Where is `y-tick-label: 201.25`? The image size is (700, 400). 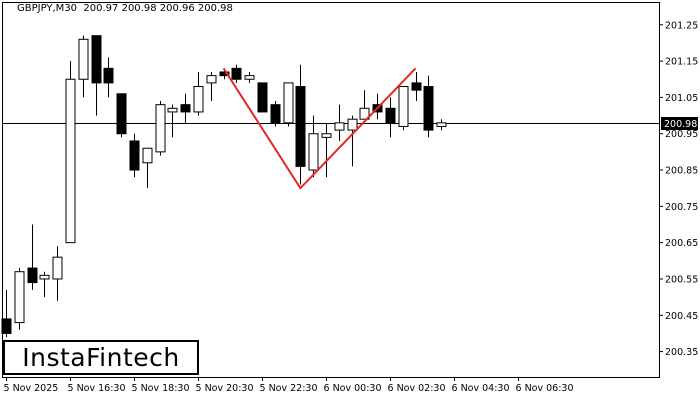 y-tick-label: 201.25 is located at coordinates (681, 25).